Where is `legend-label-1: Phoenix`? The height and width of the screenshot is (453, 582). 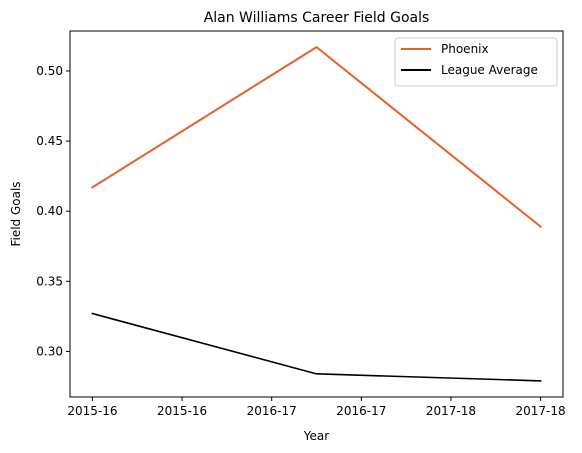
legend-label-1: Phoenix is located at coordinates (465, 49).